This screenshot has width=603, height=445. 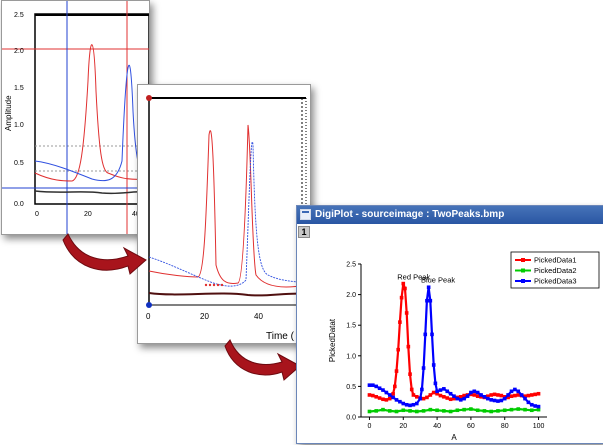 What do you see at coordinates (332, 340) in the screenshot?
I see `y-axis-label: PickedDatat` at bounding box center [332, 340].